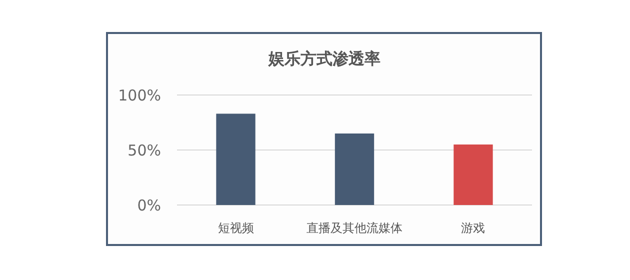  Describe the element at coordinates (473, 228) in the screenshot. I see `x-tick-label: 游戏` at that location.